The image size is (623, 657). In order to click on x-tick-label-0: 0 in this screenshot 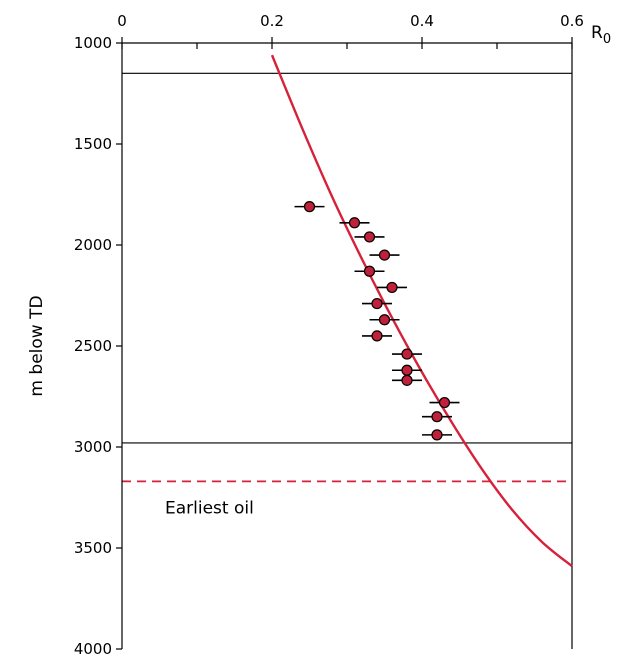, I will do `click(122, 21)`.